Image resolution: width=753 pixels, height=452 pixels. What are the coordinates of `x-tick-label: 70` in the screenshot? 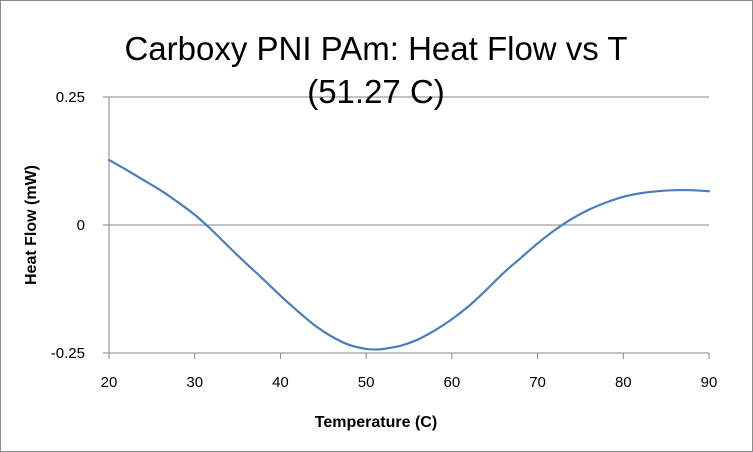 It's located at (537, 382).